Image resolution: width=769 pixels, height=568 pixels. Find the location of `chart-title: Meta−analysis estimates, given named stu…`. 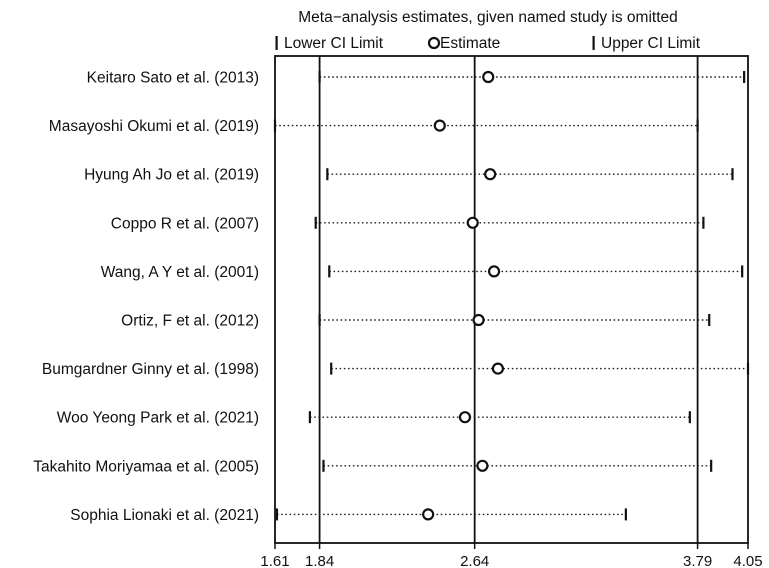

chart-title: Meta−analysis estimates, given named stu… is located at coordinates (488, 17).